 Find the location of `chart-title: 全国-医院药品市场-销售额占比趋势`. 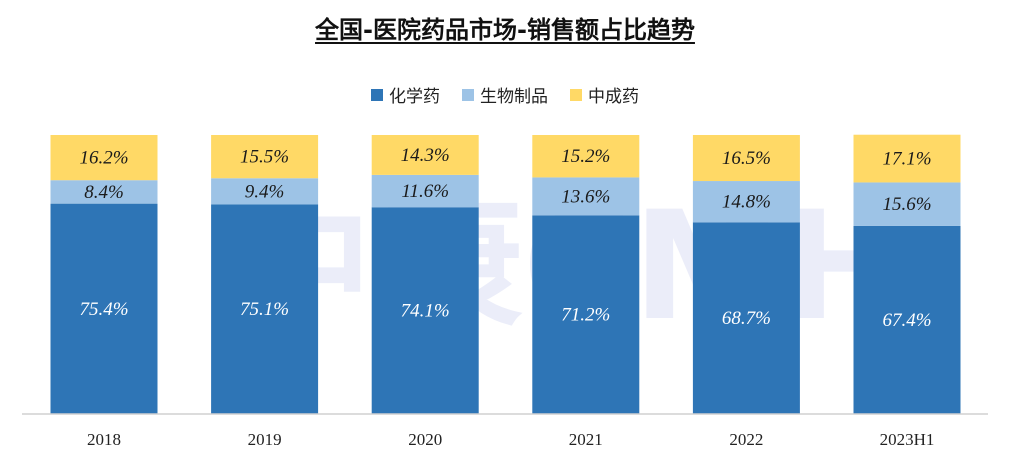

chart-title: 全国-医院药品市场-销售额占比趋势 is located at coordinates (505, 30).